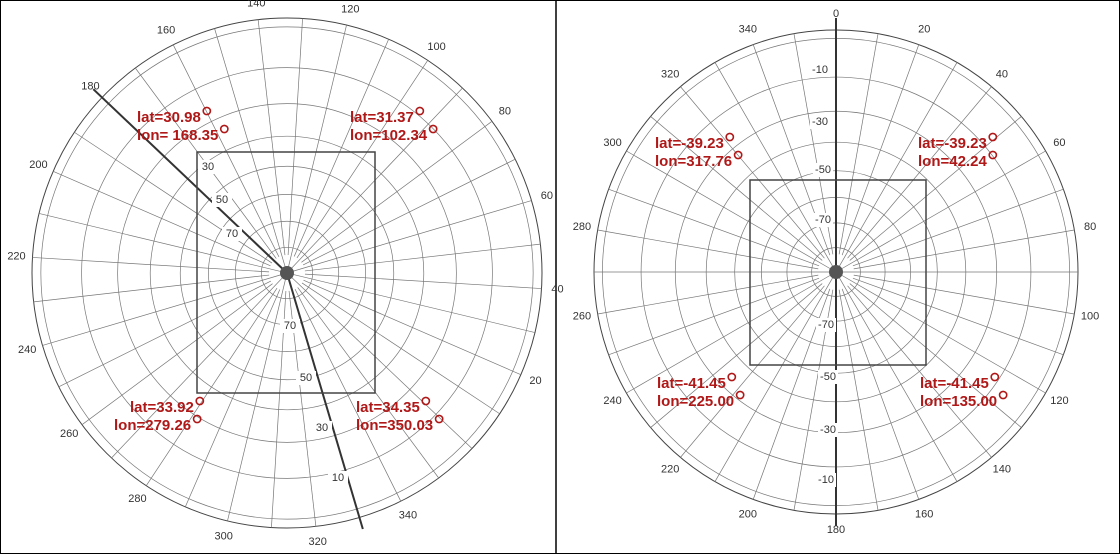  I want to click on longitude-label: 280, so click(137, 499).